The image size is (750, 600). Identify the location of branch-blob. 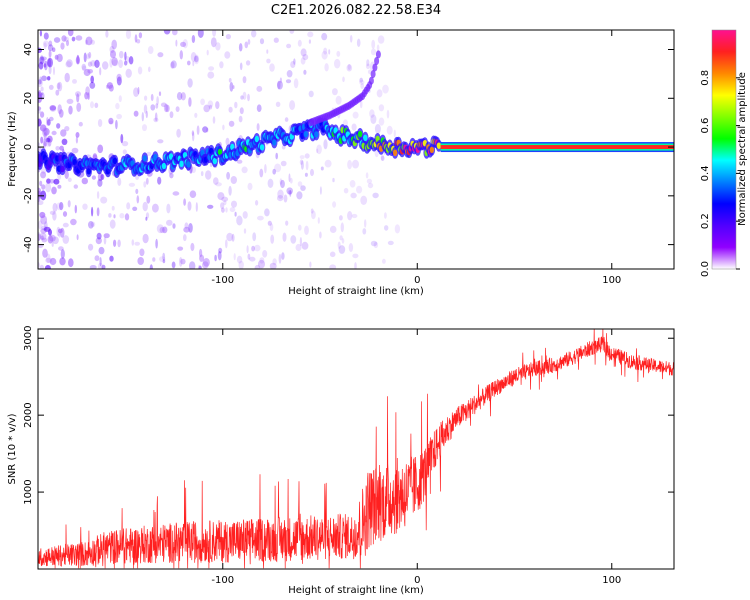
(371, 80).